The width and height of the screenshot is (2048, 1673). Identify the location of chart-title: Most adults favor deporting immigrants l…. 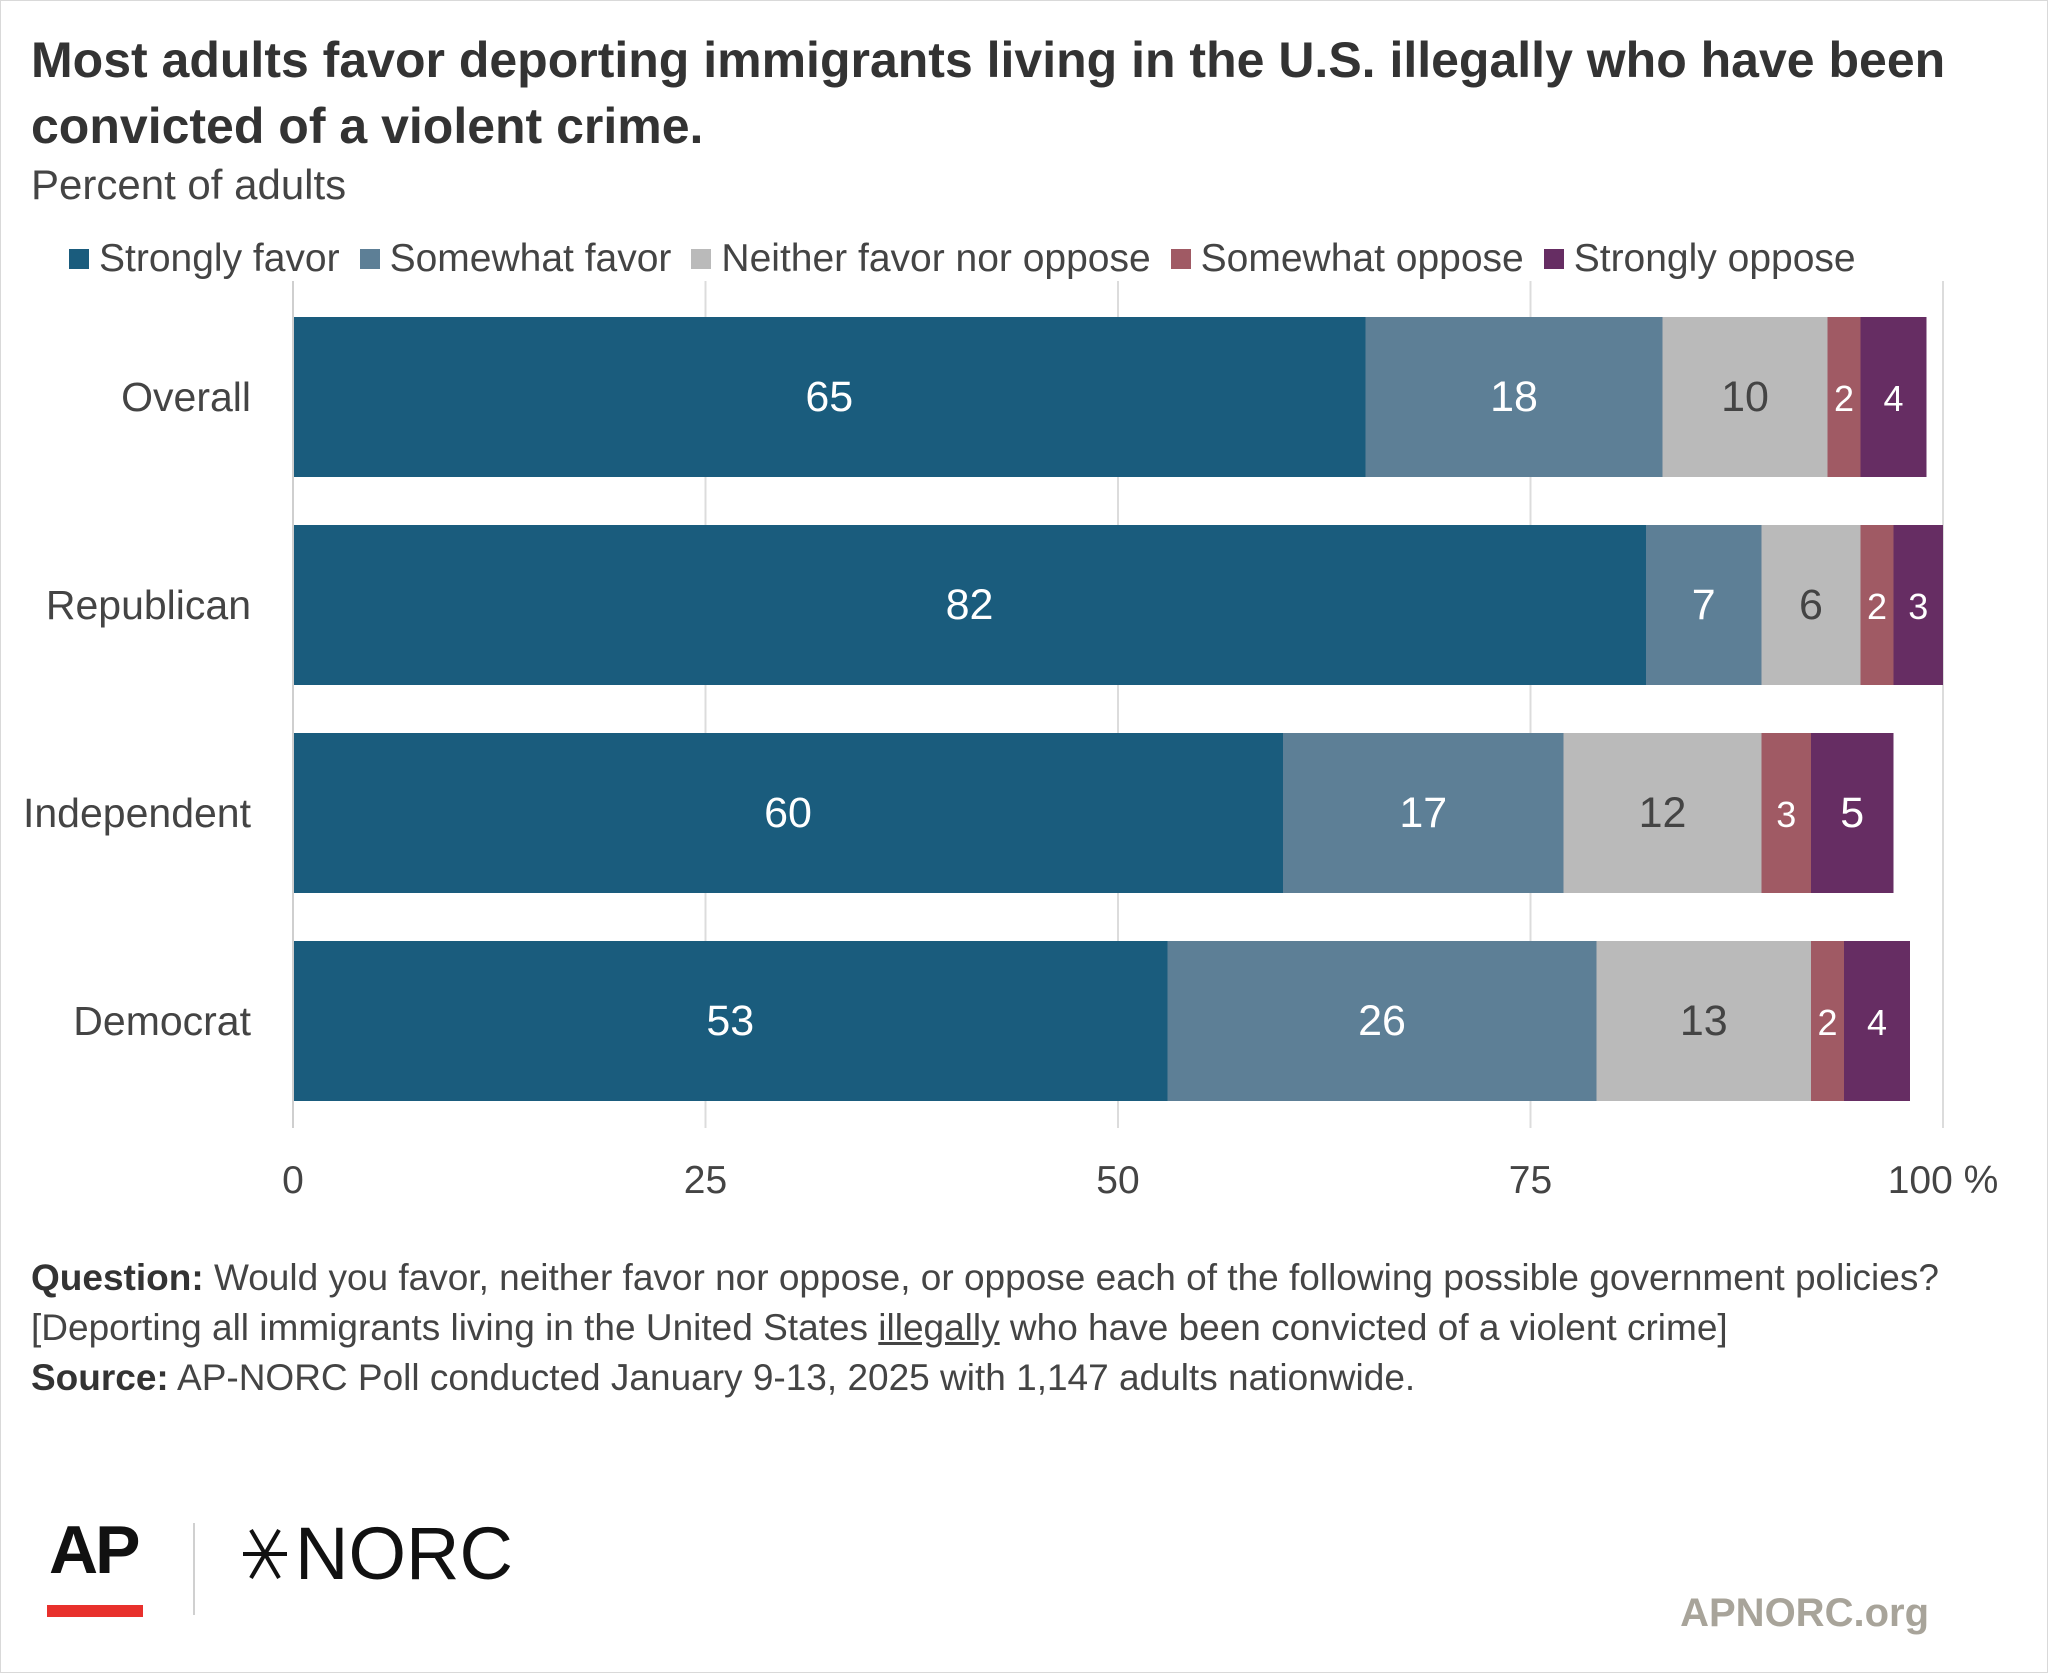
(988, 93).